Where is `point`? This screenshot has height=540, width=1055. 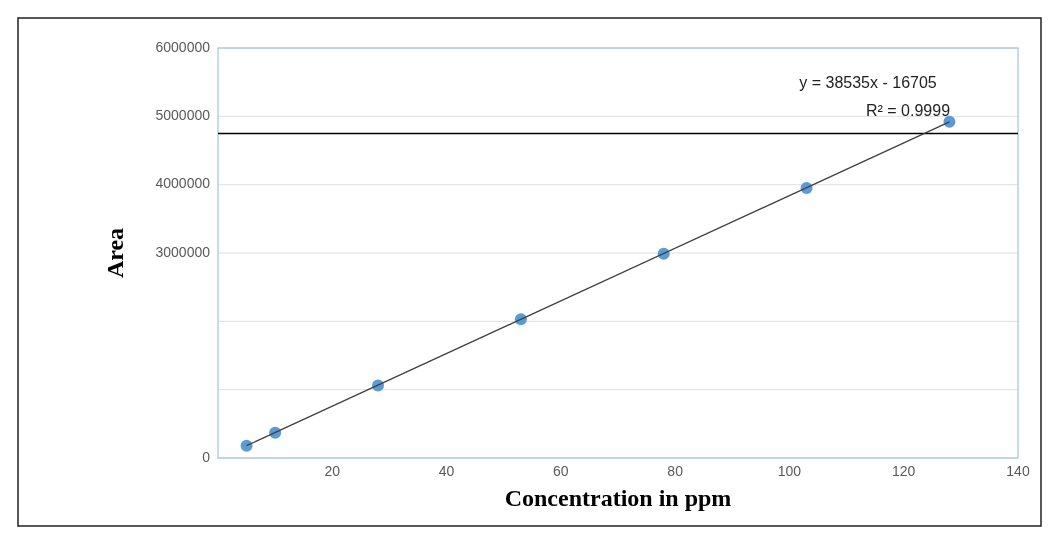 point is located at coordinates (949, 121).